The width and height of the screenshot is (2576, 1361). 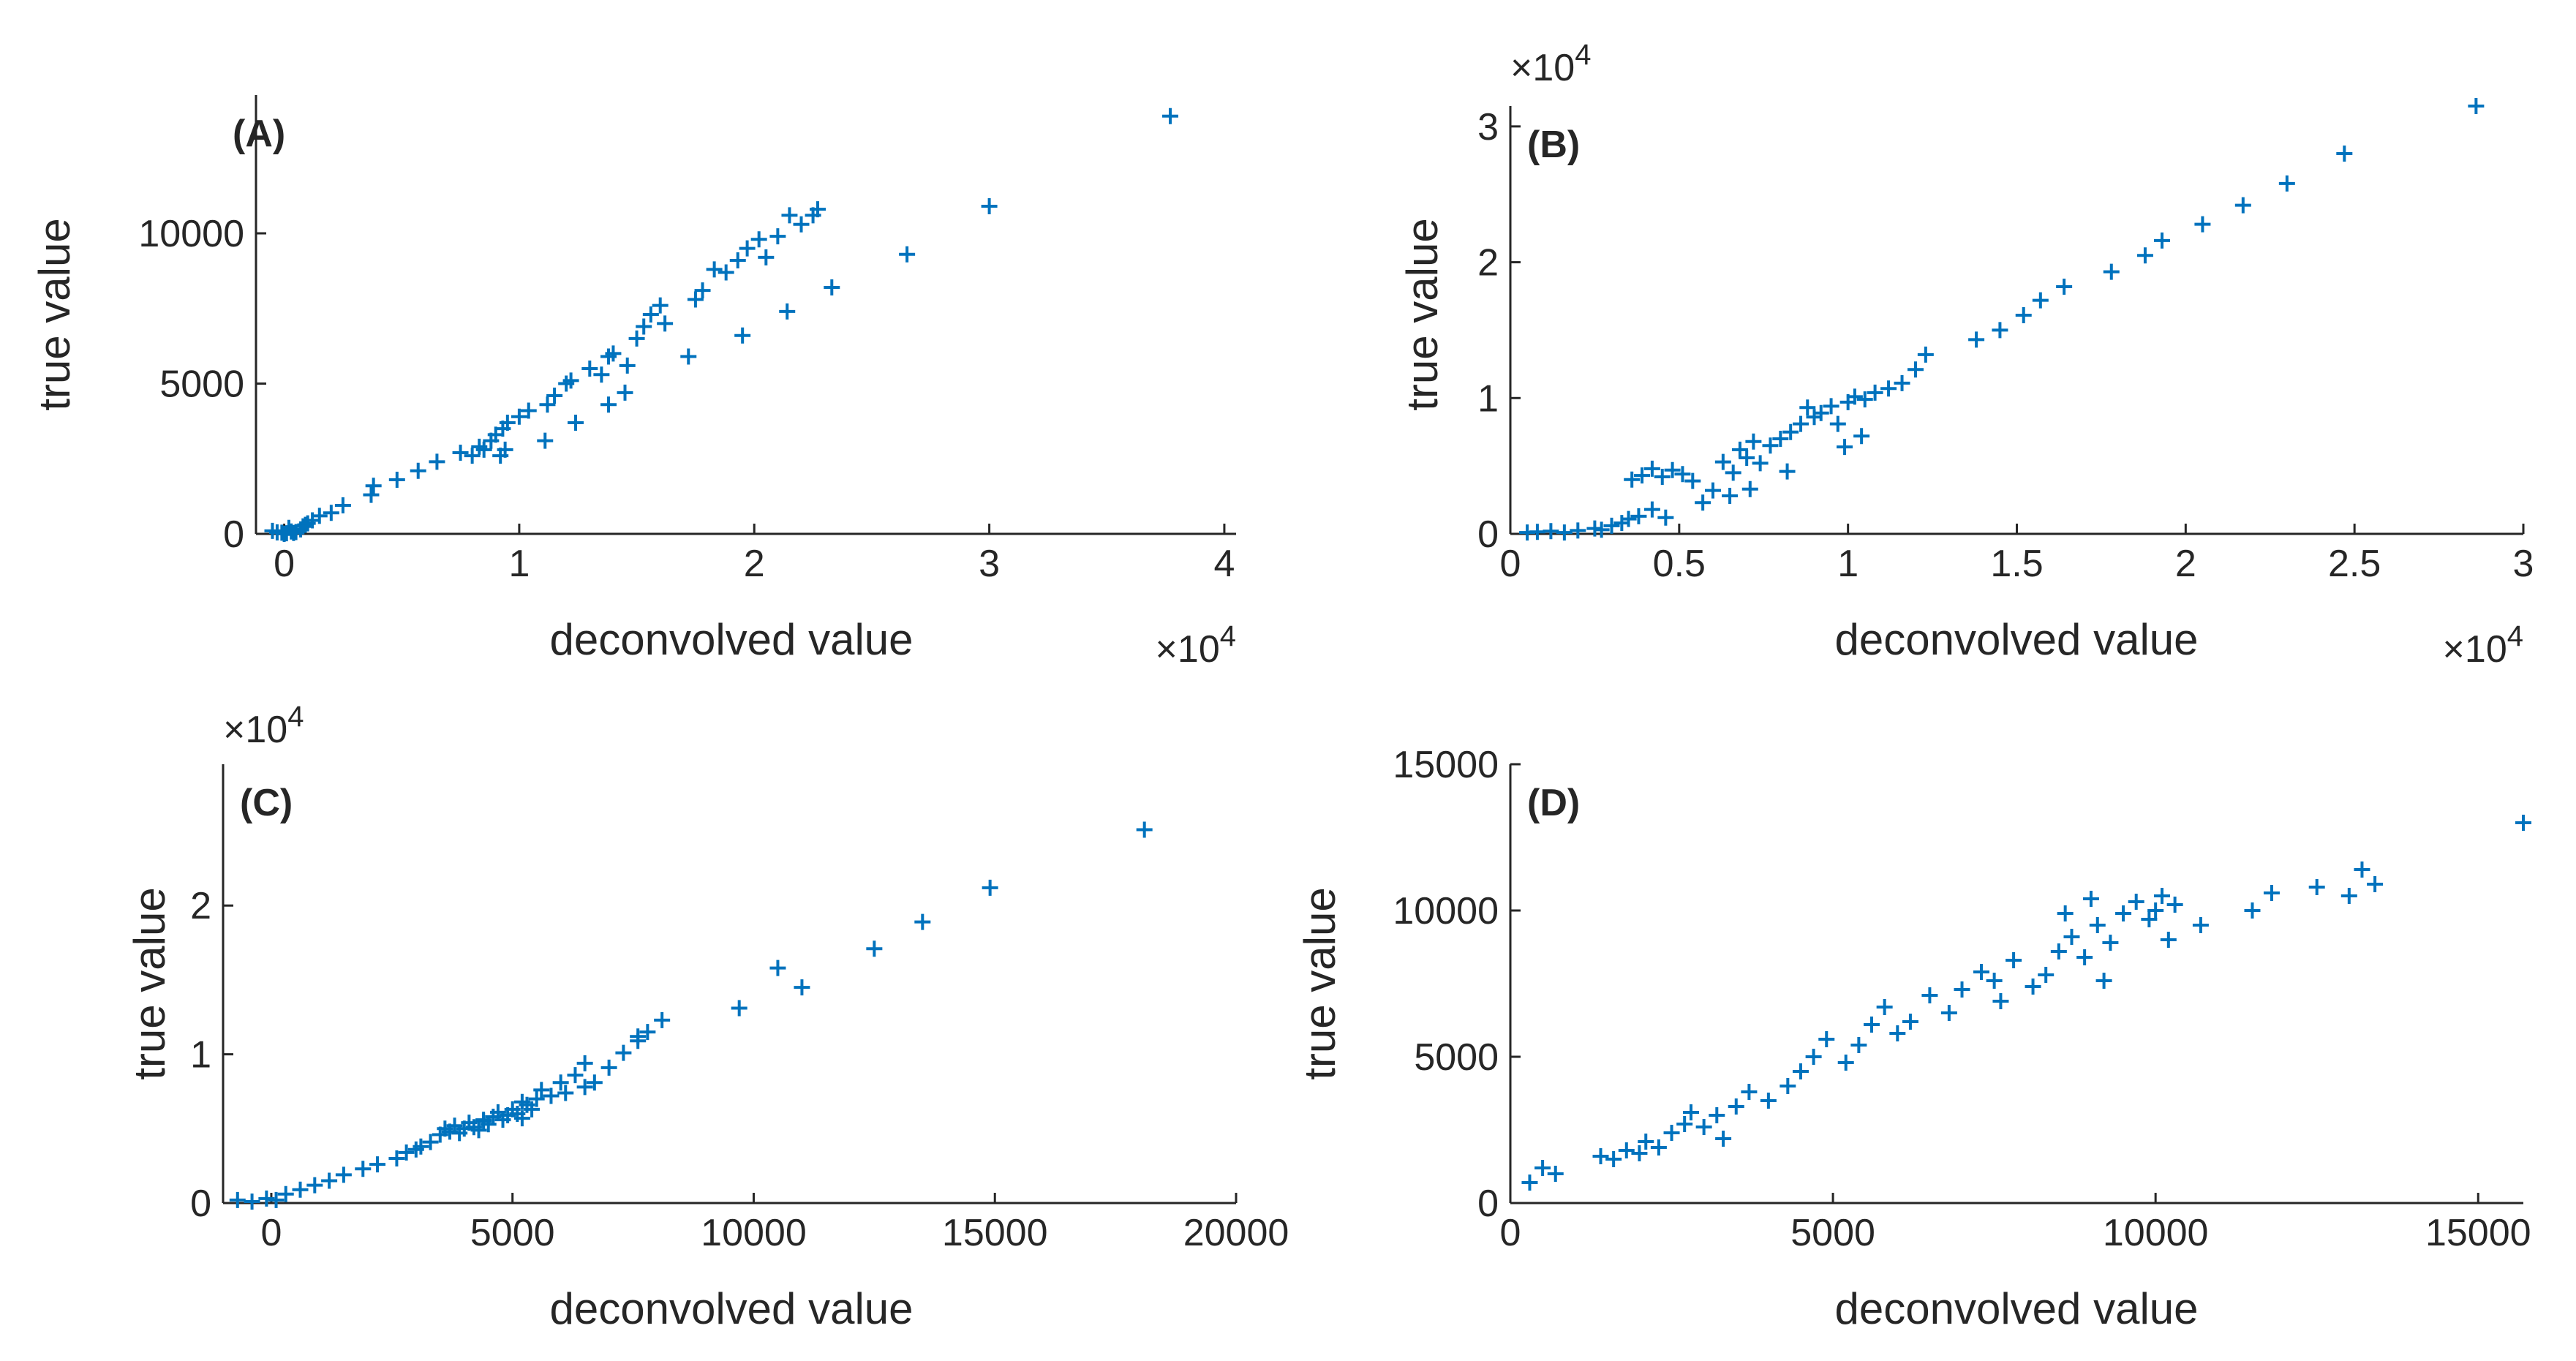 I want to click on panel-b-y-tick-label: 3, so click(x=1488, y=127).